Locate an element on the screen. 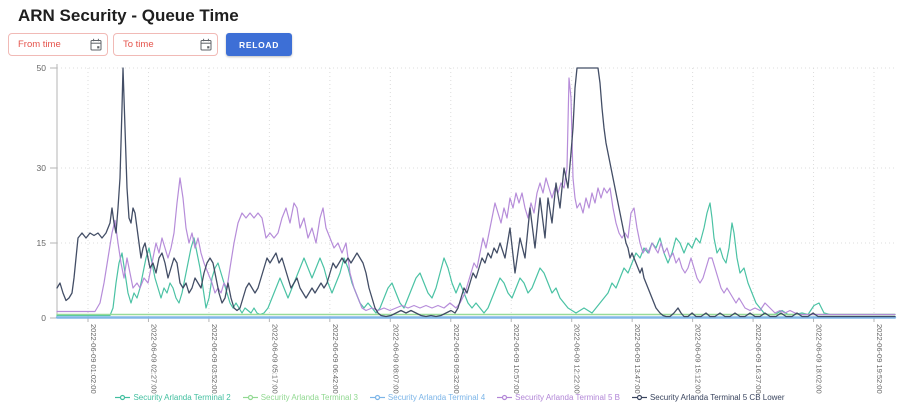 The width and height of the screenshot is (900, 420). x-tick-label: 2022-06-09 01:02:00 is located at coordinates (93, 359).